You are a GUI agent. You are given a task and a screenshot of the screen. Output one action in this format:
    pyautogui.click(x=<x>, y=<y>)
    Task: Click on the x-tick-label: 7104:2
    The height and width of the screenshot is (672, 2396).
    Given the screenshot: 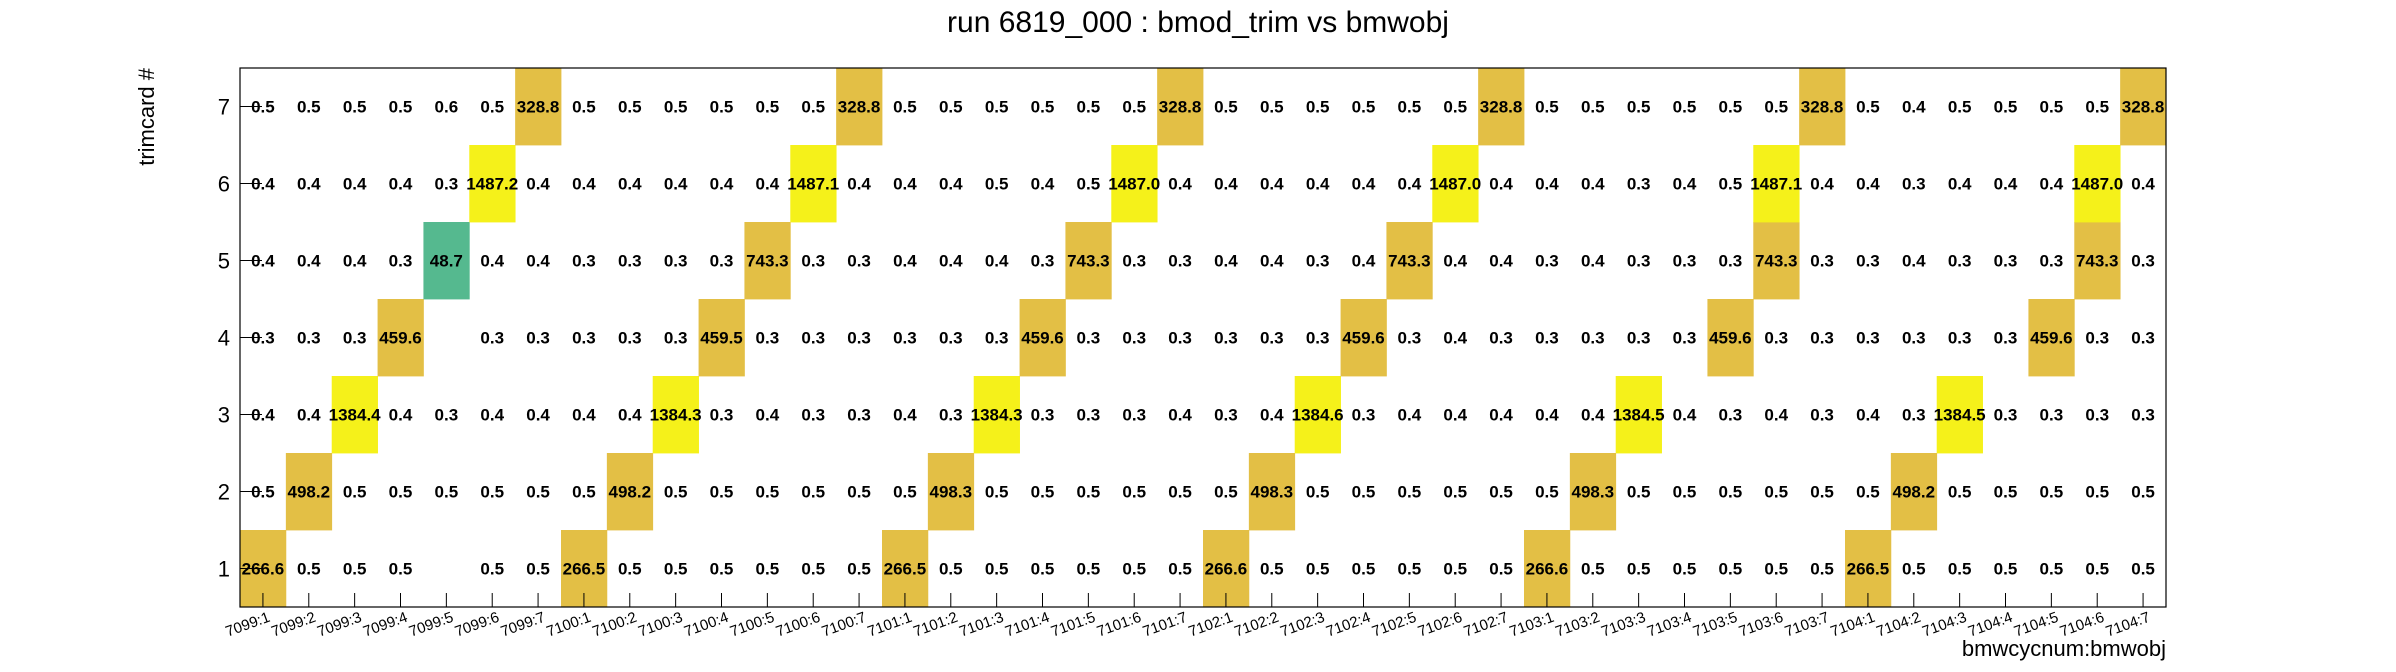 What is the action you would take?
    pyautogui.click(x=1898, y=625)
    